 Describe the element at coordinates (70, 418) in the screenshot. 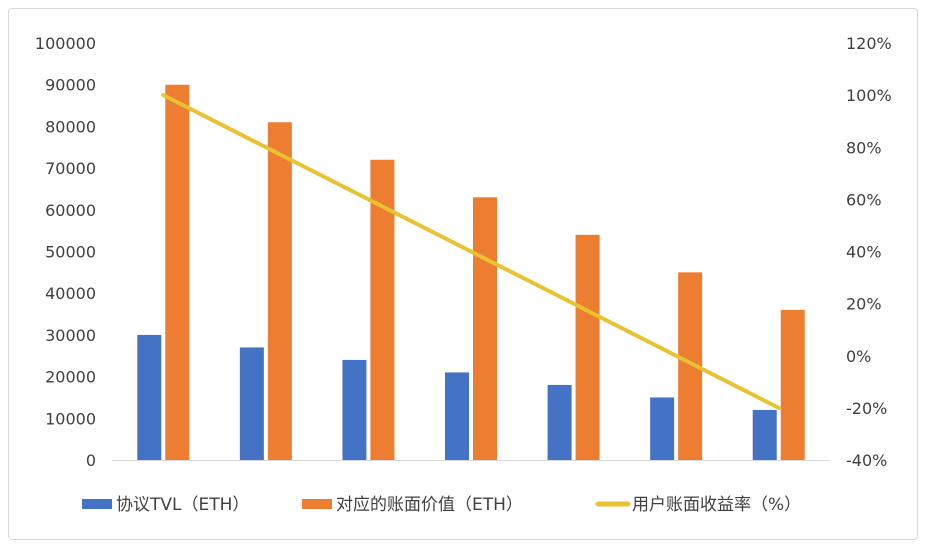

I see `y-left-tick-label: 10000` at that location.